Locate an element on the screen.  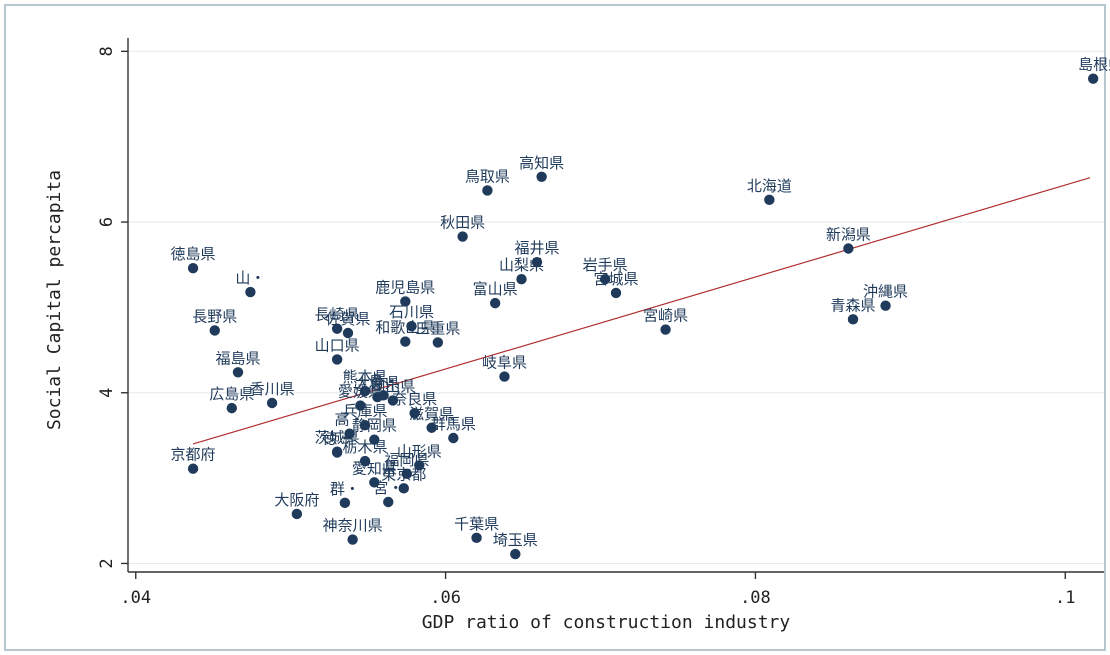
point-label-44: 大阪府 is located at coordinates (296, 500).